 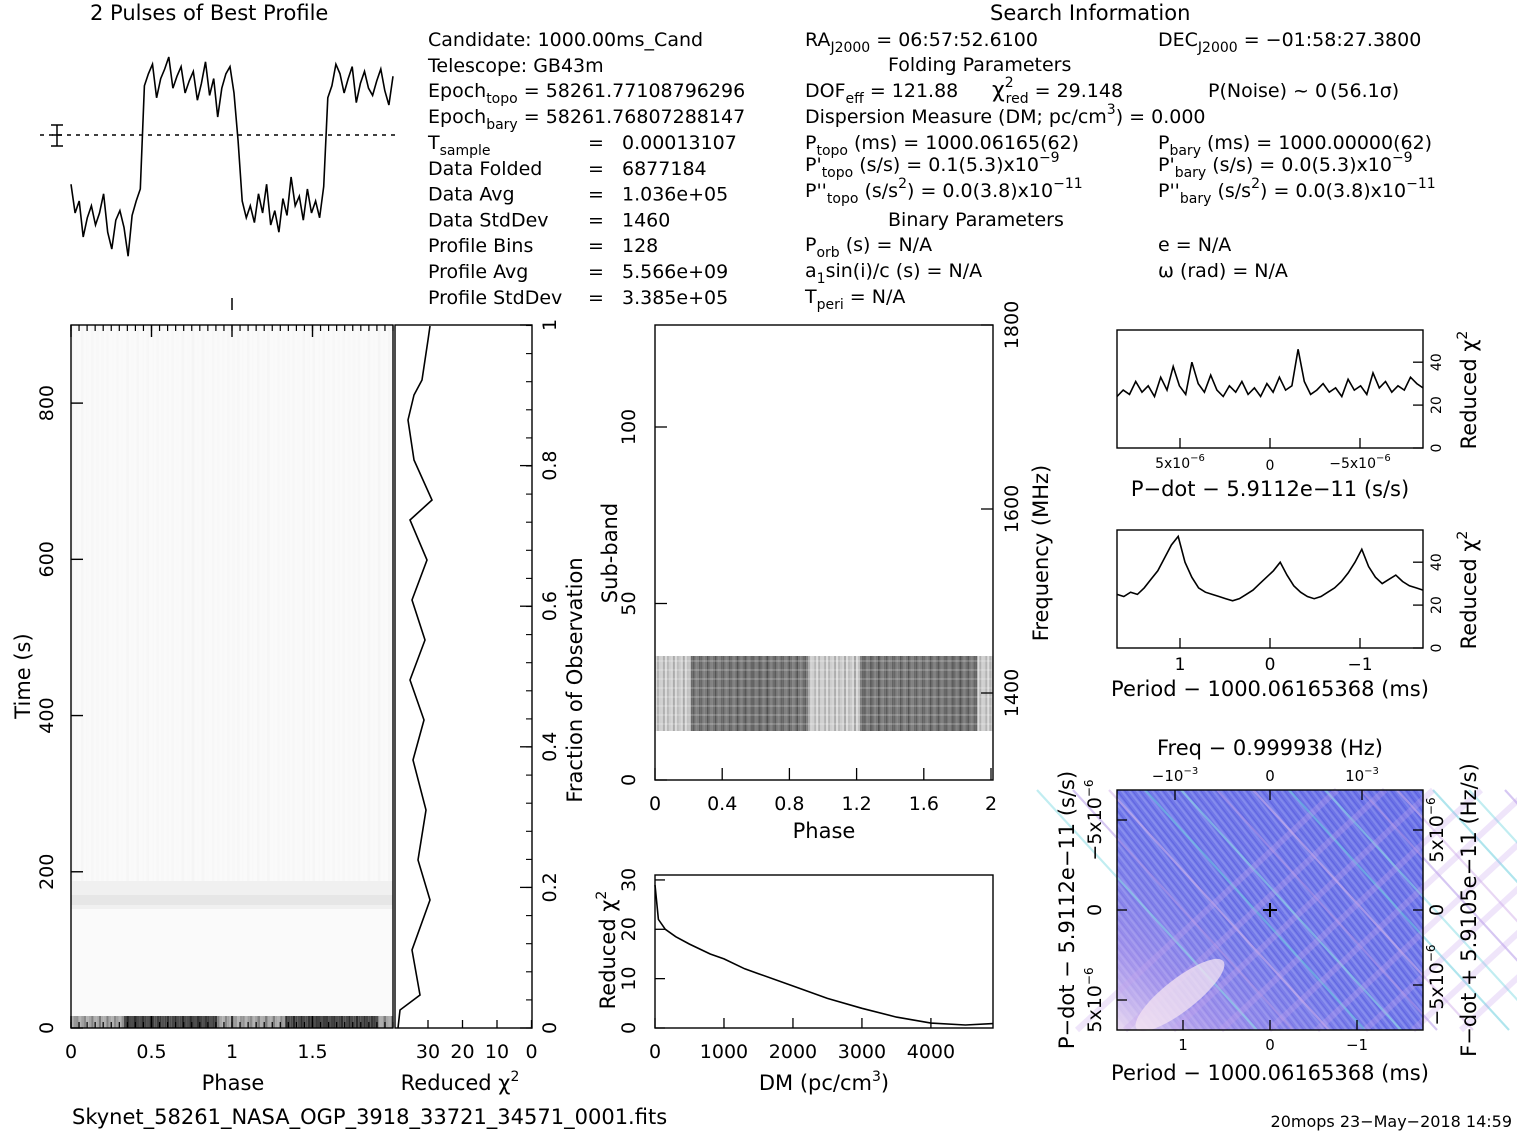 What do you see at coordinates (1194, 245) in the screenshot?
I see `ecc-value: e = N/A` at bounding box center [1194, 245].